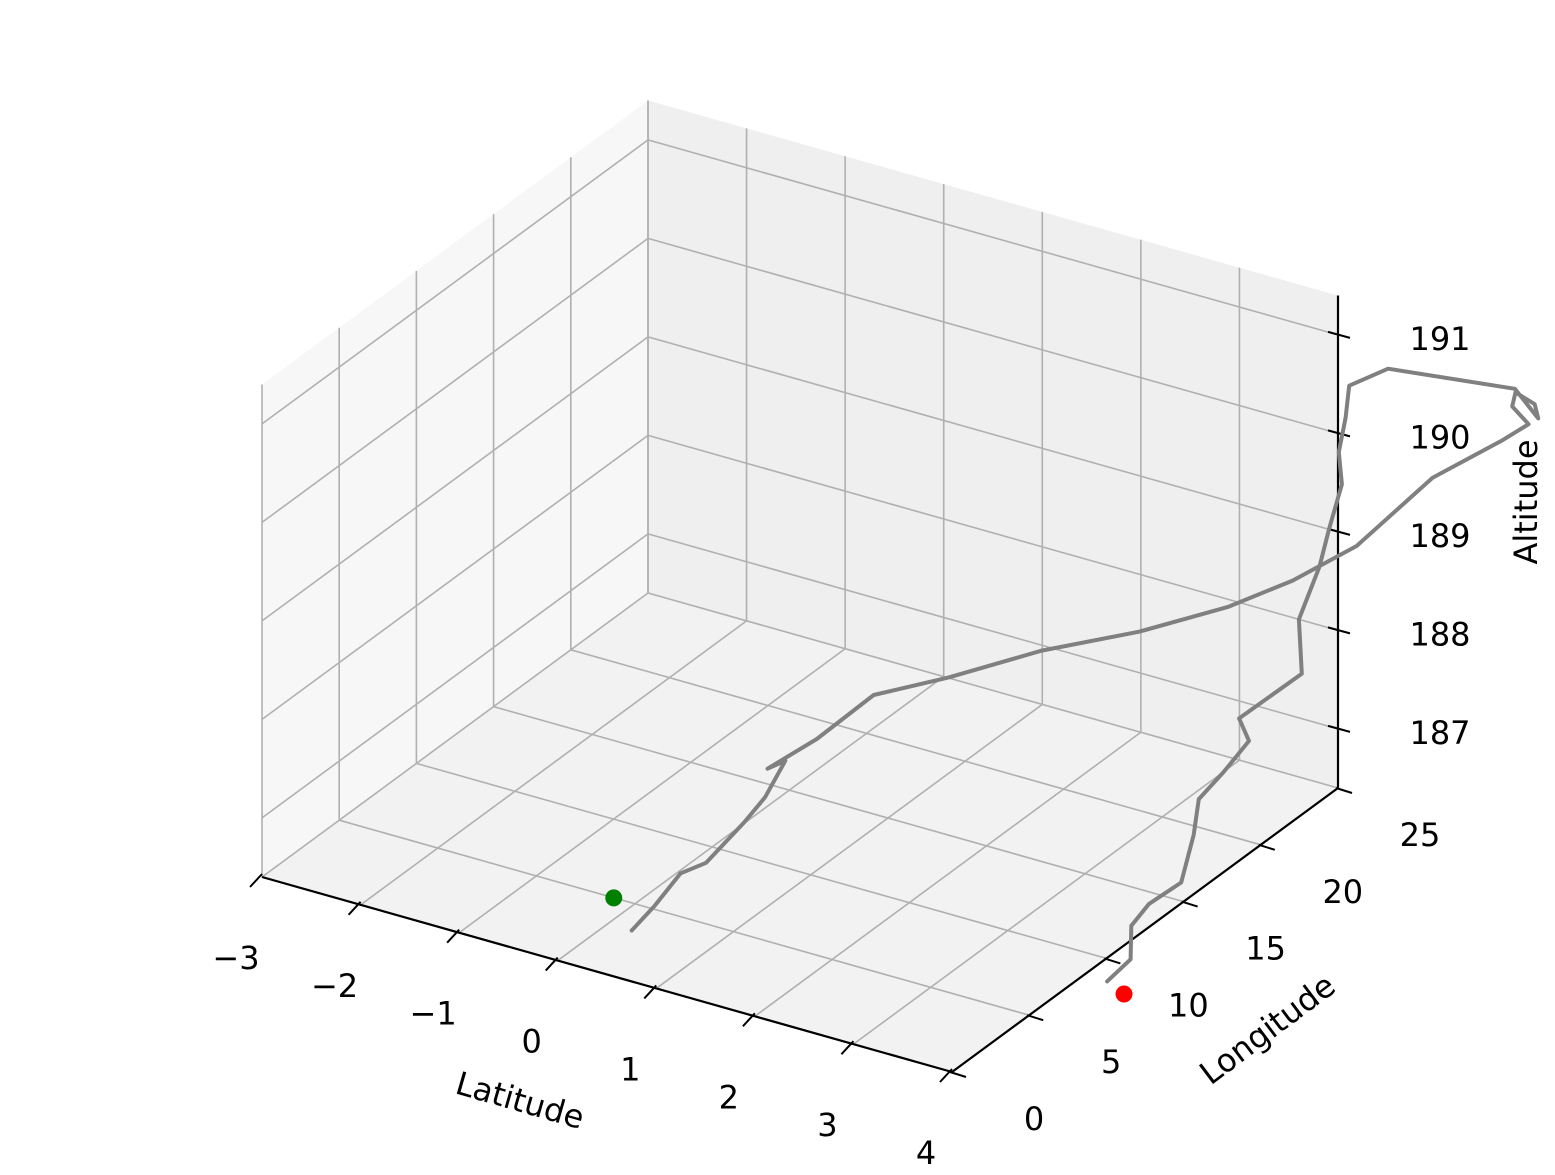  Describe the element at coordinates (630, 1069) in the screenshot. I see `x-tick-label: 1` at that location.